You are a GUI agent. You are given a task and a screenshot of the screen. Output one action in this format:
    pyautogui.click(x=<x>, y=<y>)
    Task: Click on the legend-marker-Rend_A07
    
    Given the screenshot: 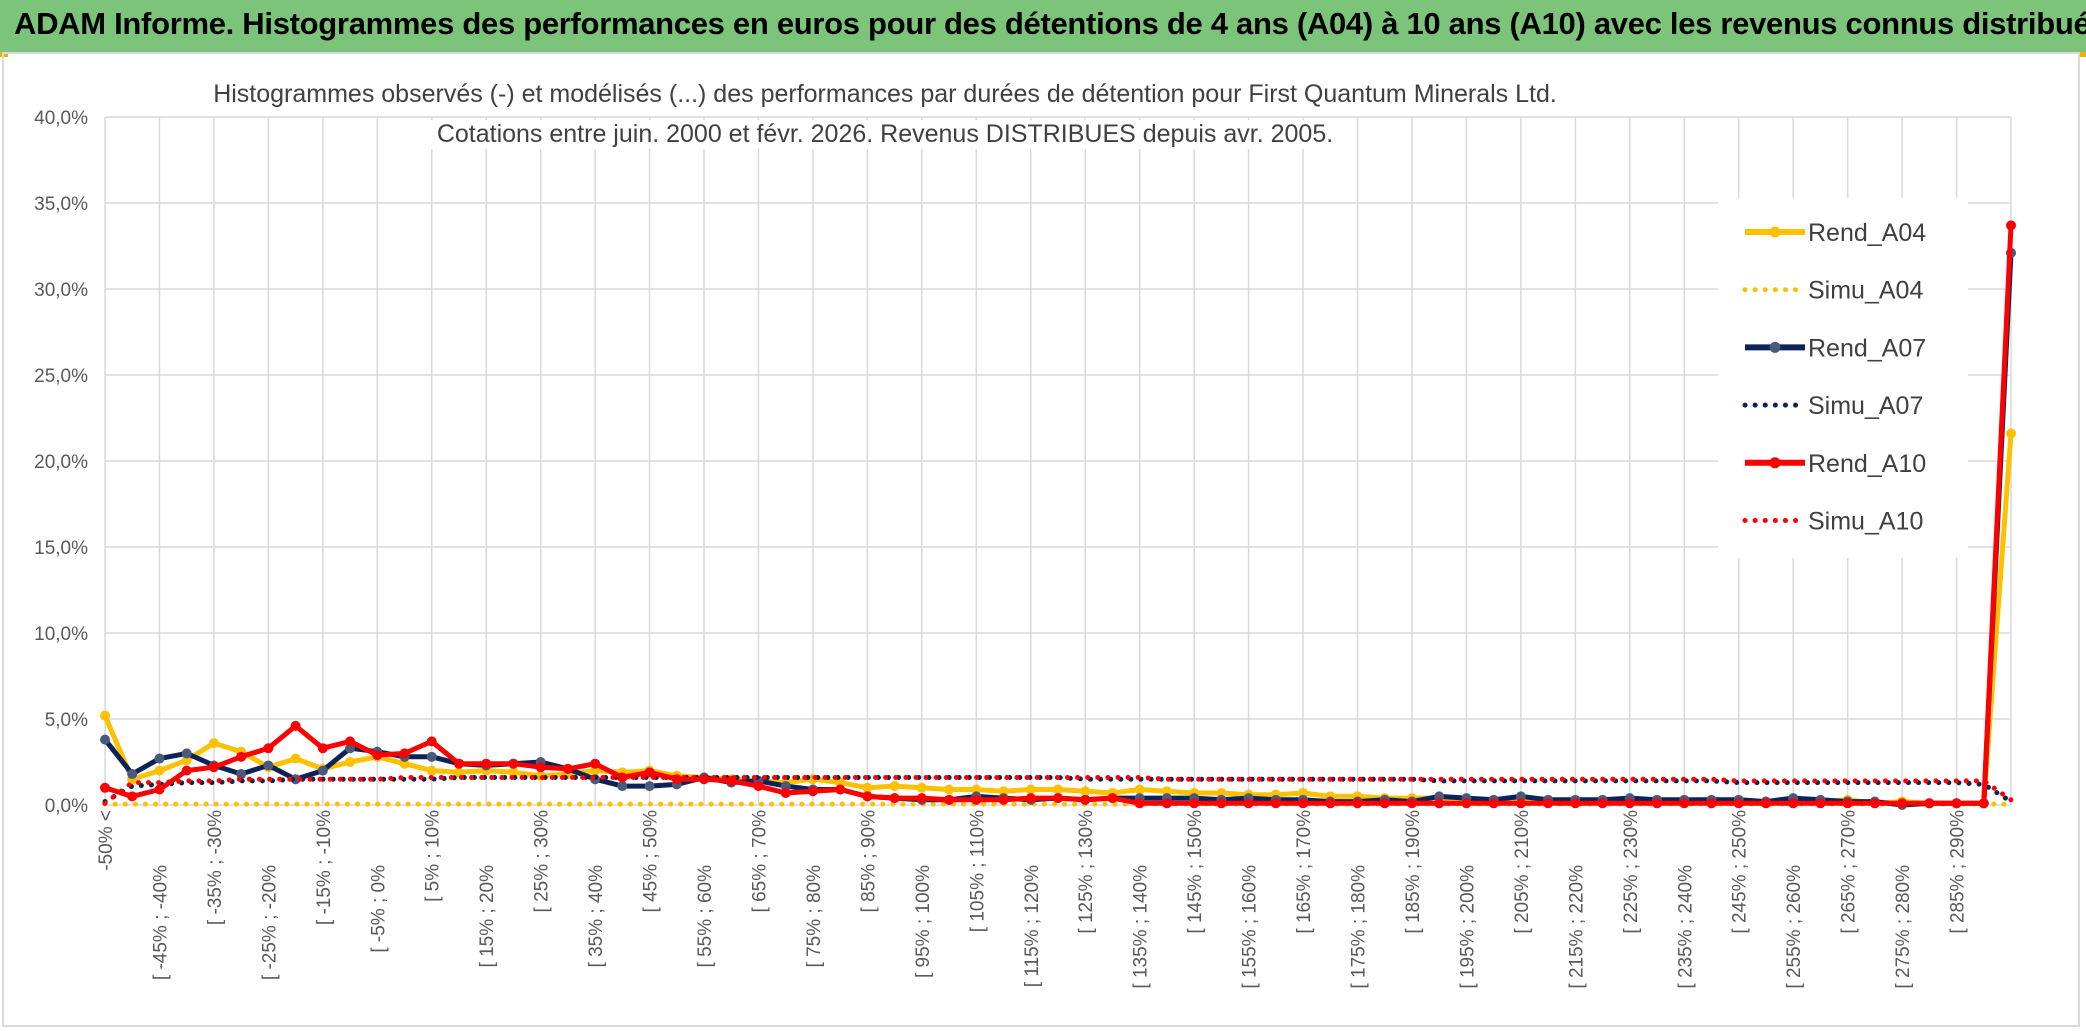 What is the action you would take?
    pyautogui.click(x=1775, y=347)
    